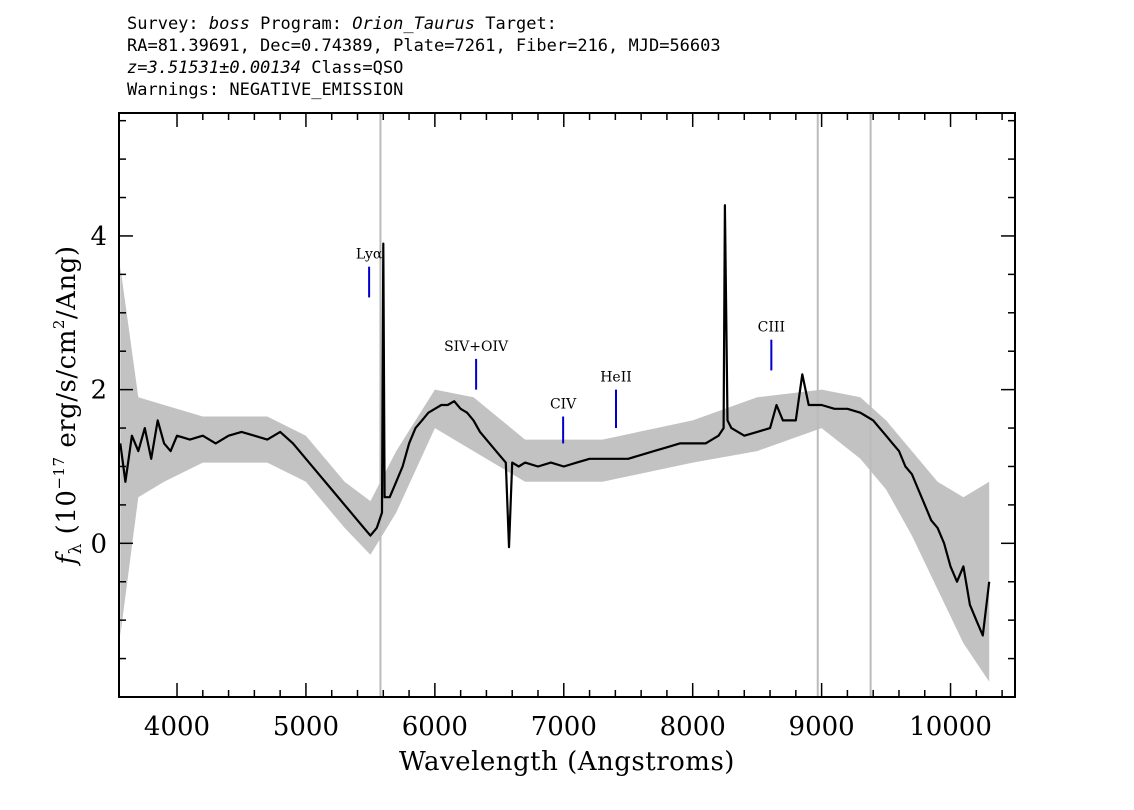 Image resolution: width=1134 pixels, height=810 pixels. Describe the element at coordinates (424, 68) in the screenshot. I see `header-line-redshift: z=3.51531±0.00134 Class=QSO` at that location.